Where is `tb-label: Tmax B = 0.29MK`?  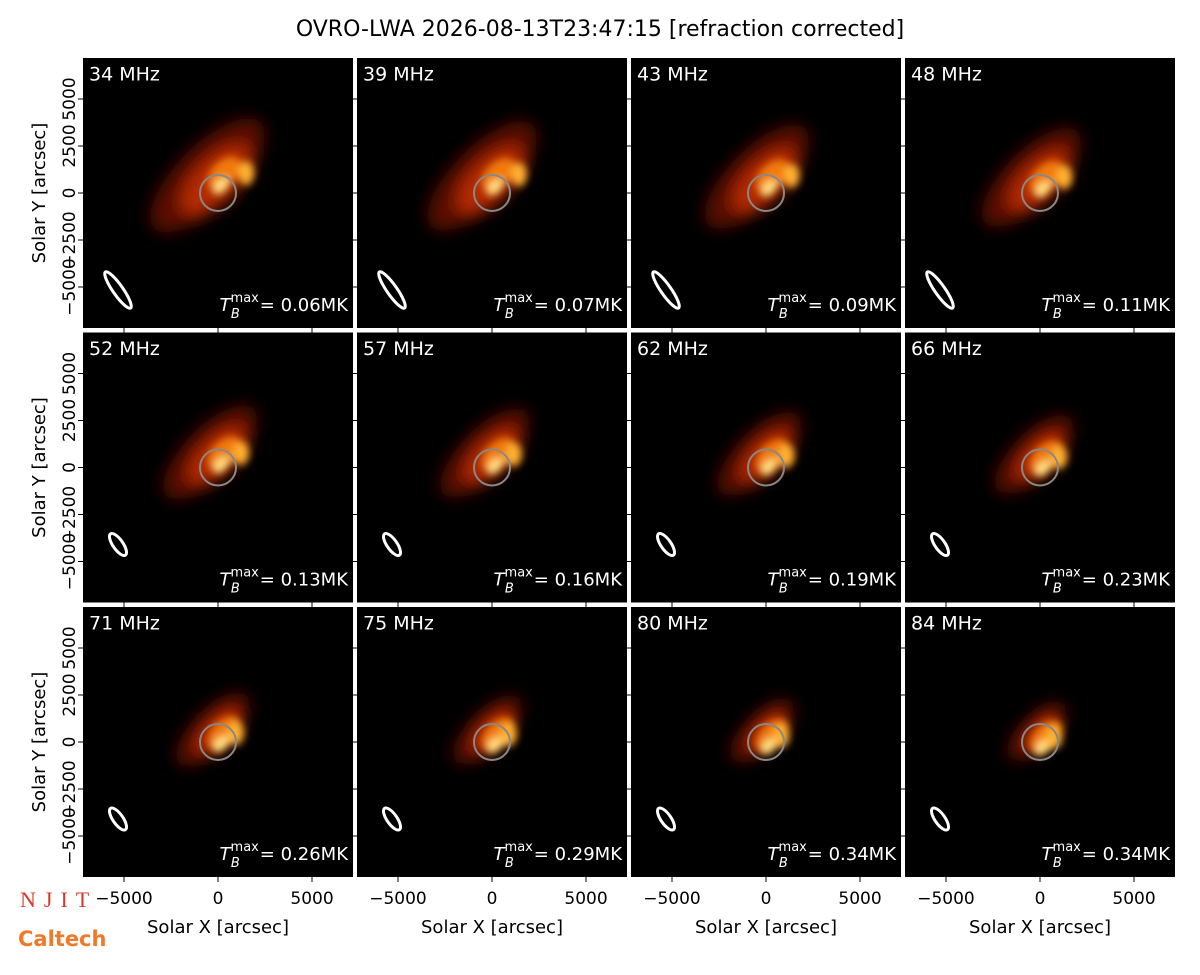 tb-label: Tmax B = 0.29MK is located at coordinates (559, 855).